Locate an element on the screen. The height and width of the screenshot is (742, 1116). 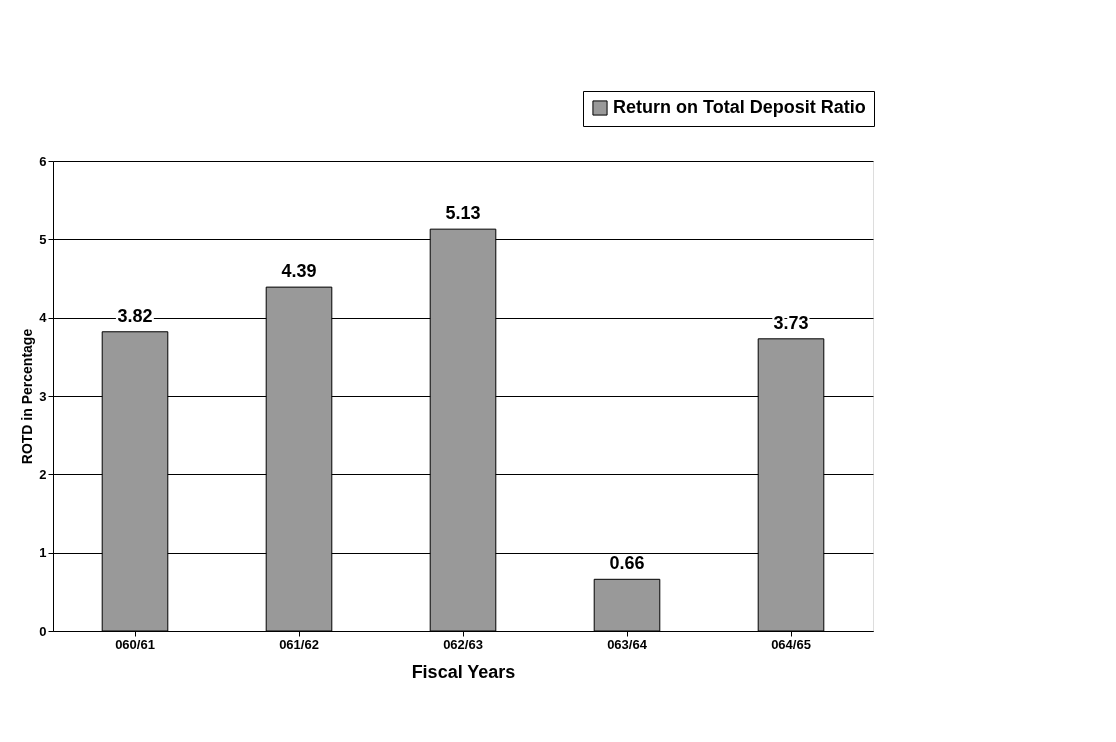
y-tick-label: 0 is located at coordinates (43, 631).